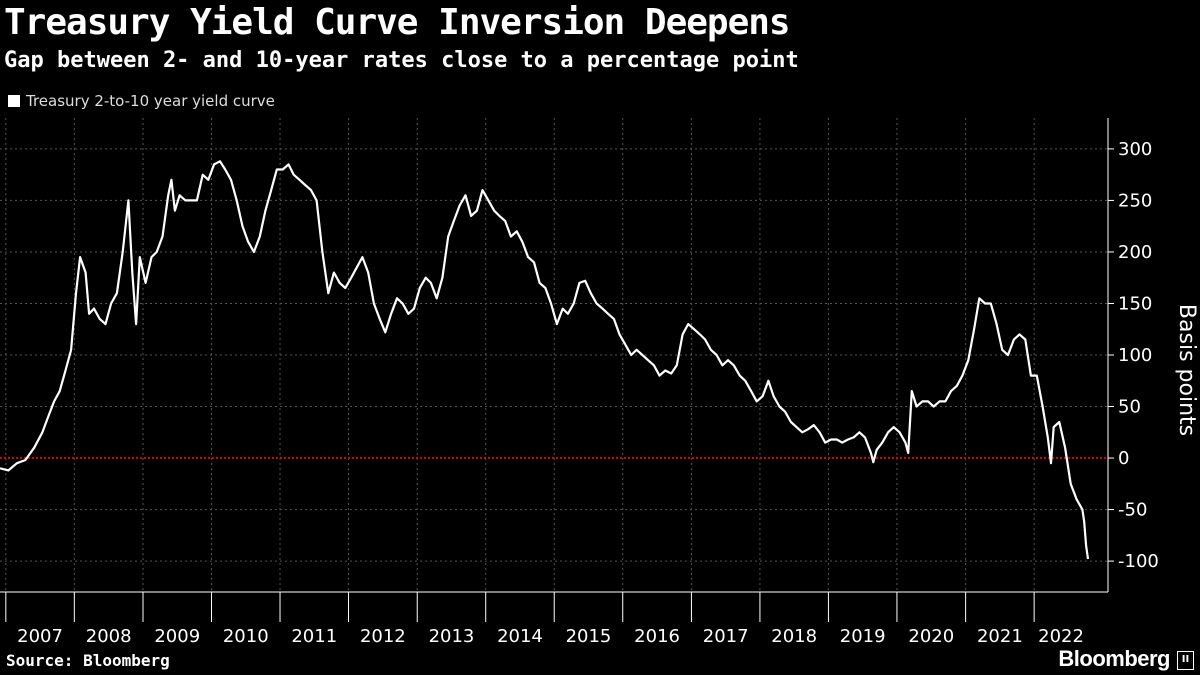 The image size is (1200, 675). I want to click on y-tick-label: -50, so click(1132, 510).